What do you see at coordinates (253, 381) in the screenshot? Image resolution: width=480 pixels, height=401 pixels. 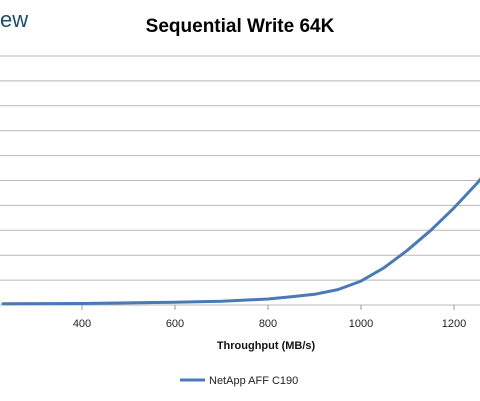 I see `legend-label: NetApp AFF C190` at bounding box center [253, 381].